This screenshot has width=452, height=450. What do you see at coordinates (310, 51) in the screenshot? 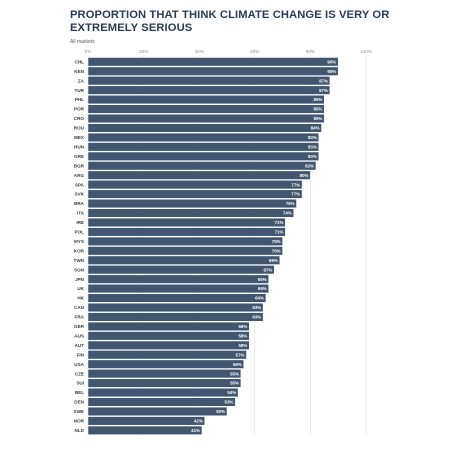
I see `x-tick-label: 80%` at bounding box center [310, 51].